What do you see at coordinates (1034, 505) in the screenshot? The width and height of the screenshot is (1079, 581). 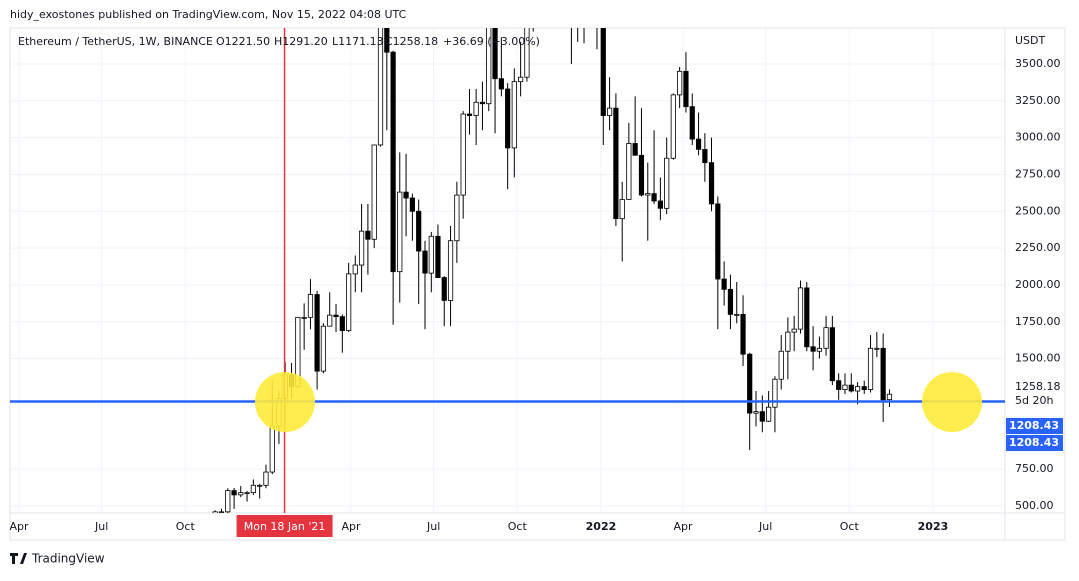 I see `y-tick-label: 500.00` at bounding box center [1034, 505].